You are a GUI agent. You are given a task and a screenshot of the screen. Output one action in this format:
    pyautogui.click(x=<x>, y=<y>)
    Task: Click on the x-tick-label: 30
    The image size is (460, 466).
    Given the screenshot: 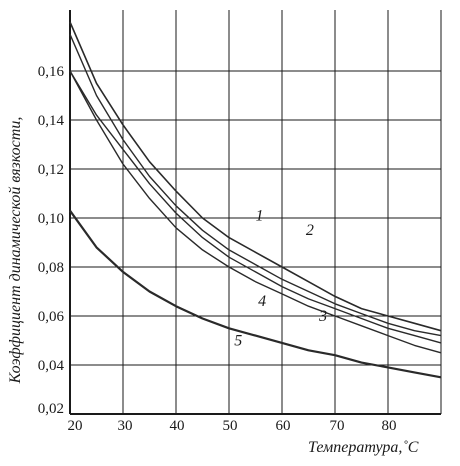 What is the action you would take?
    pyautogui.click(x=125, y=426)
    